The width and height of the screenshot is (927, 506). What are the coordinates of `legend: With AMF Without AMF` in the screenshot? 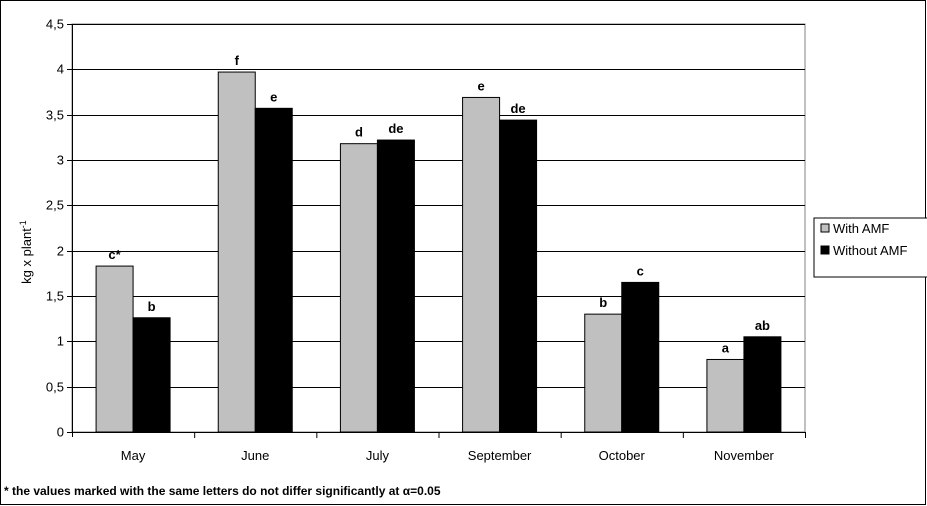 It's located at (870, 247).